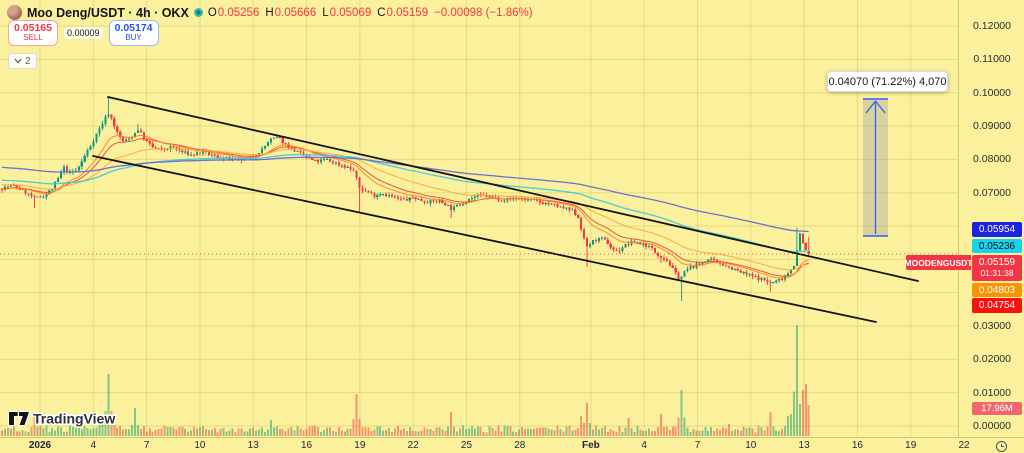  Describe the element at coordinates (992, 159) in the screenshot. I see `price-axis-tick: 0.08000` at that location.